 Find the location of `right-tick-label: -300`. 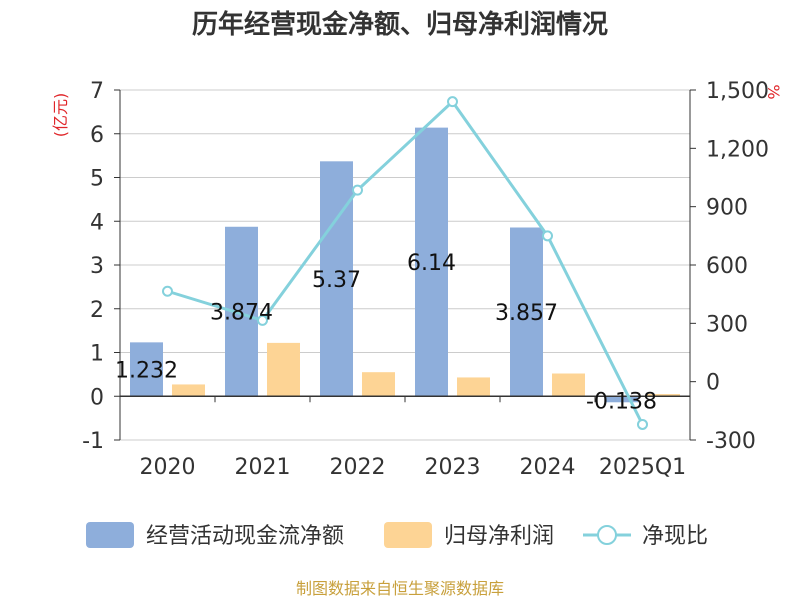

right-tick-label: -300 is located at coordinates (731, 441).